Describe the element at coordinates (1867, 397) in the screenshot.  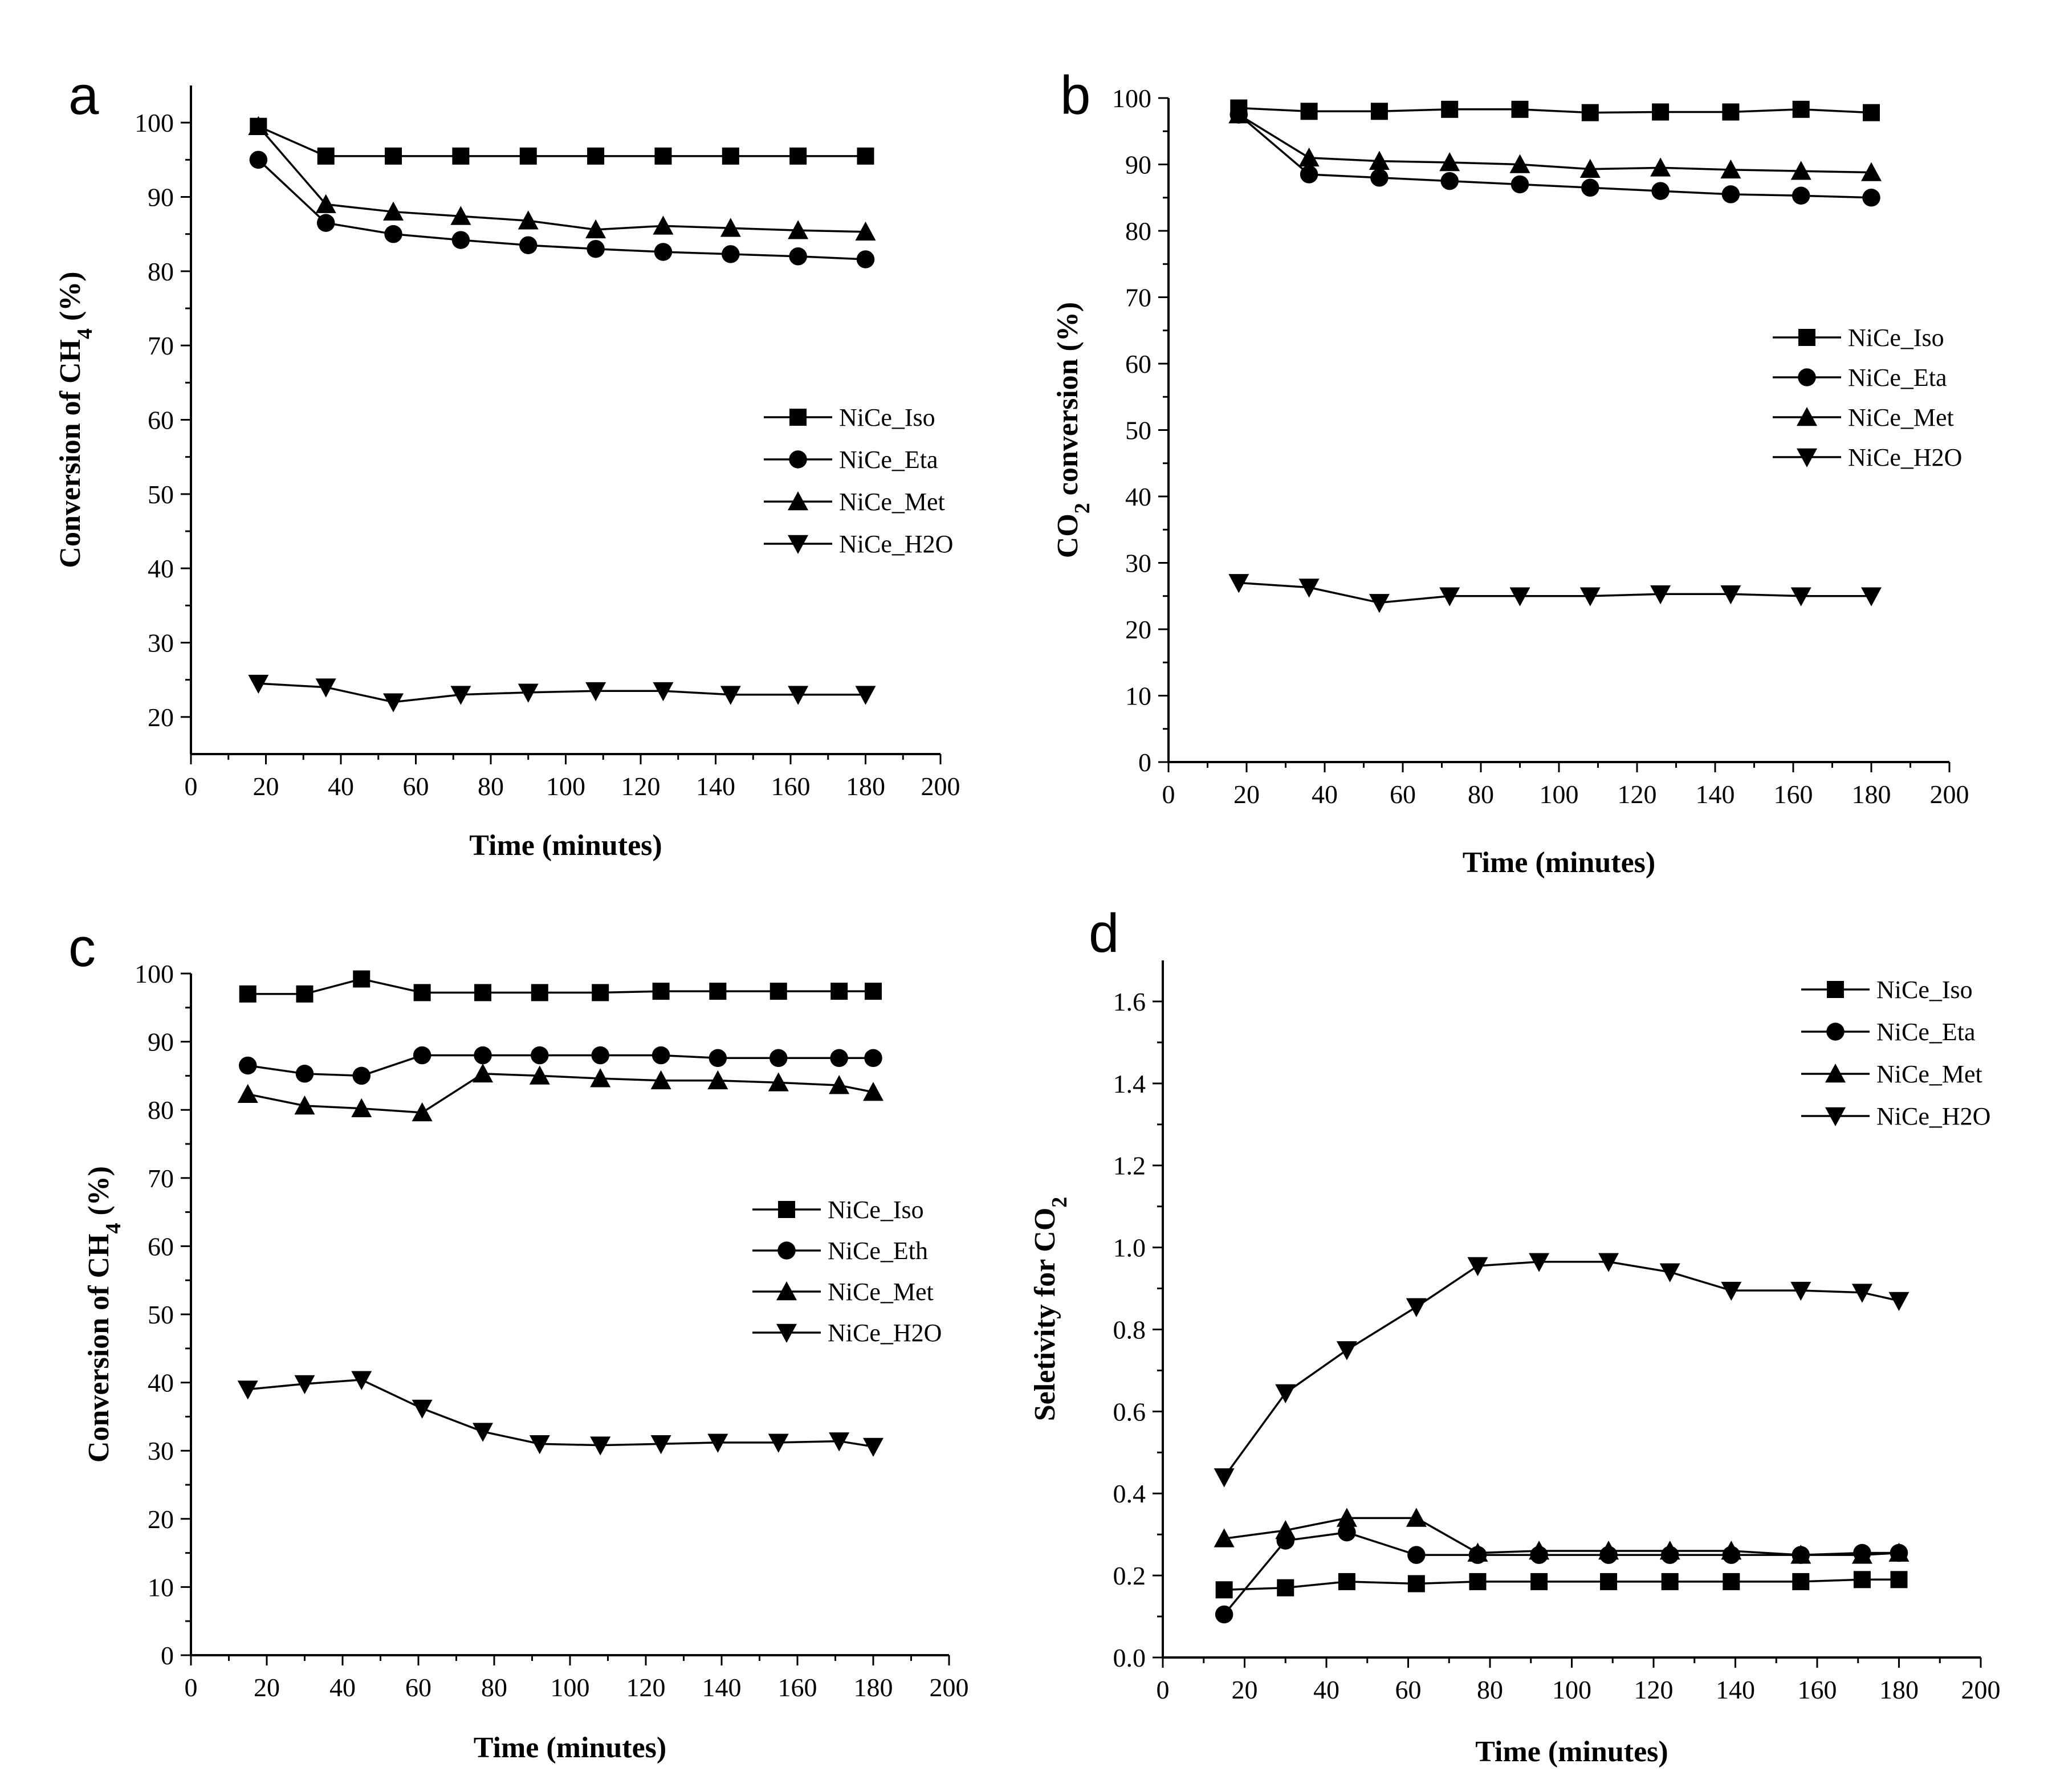
I see `legend: NiCe_Iso NiCe_Eta NiCe_Met NiCe_H2O` at that location.